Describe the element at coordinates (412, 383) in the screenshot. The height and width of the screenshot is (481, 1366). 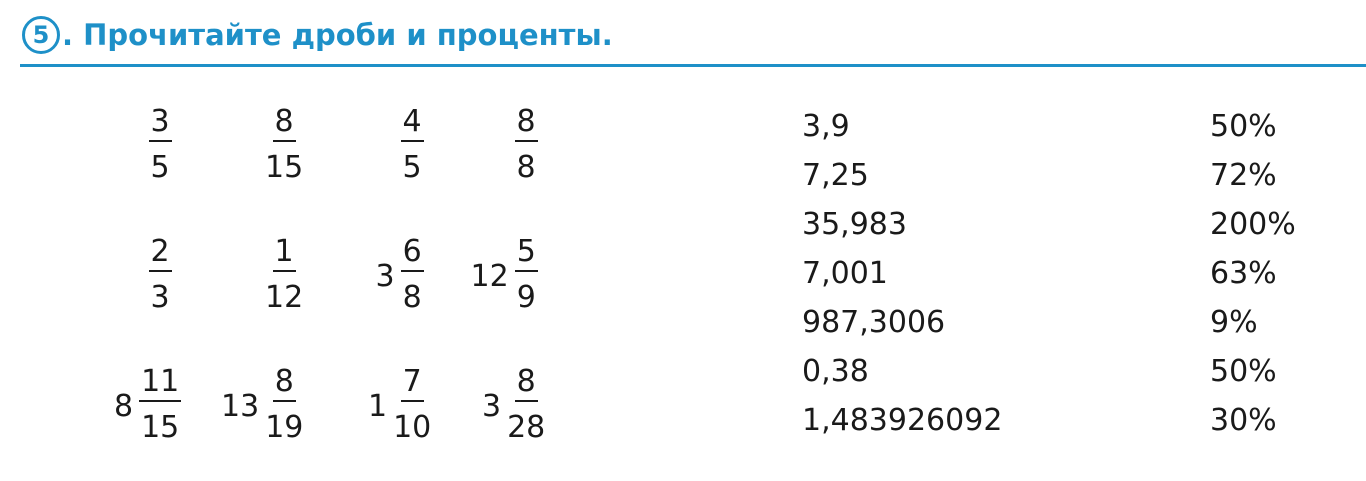
I see `fraction-numerator: 7` at that location.